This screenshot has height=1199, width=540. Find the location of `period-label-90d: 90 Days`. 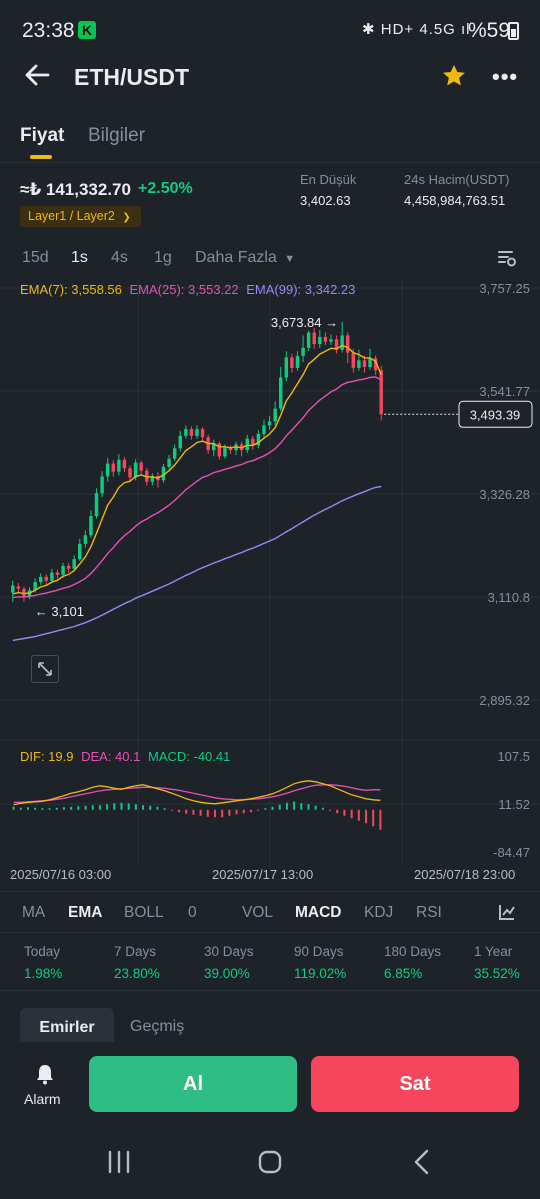

period-label-90d: 90 Days is located at coordinates (319, 951).